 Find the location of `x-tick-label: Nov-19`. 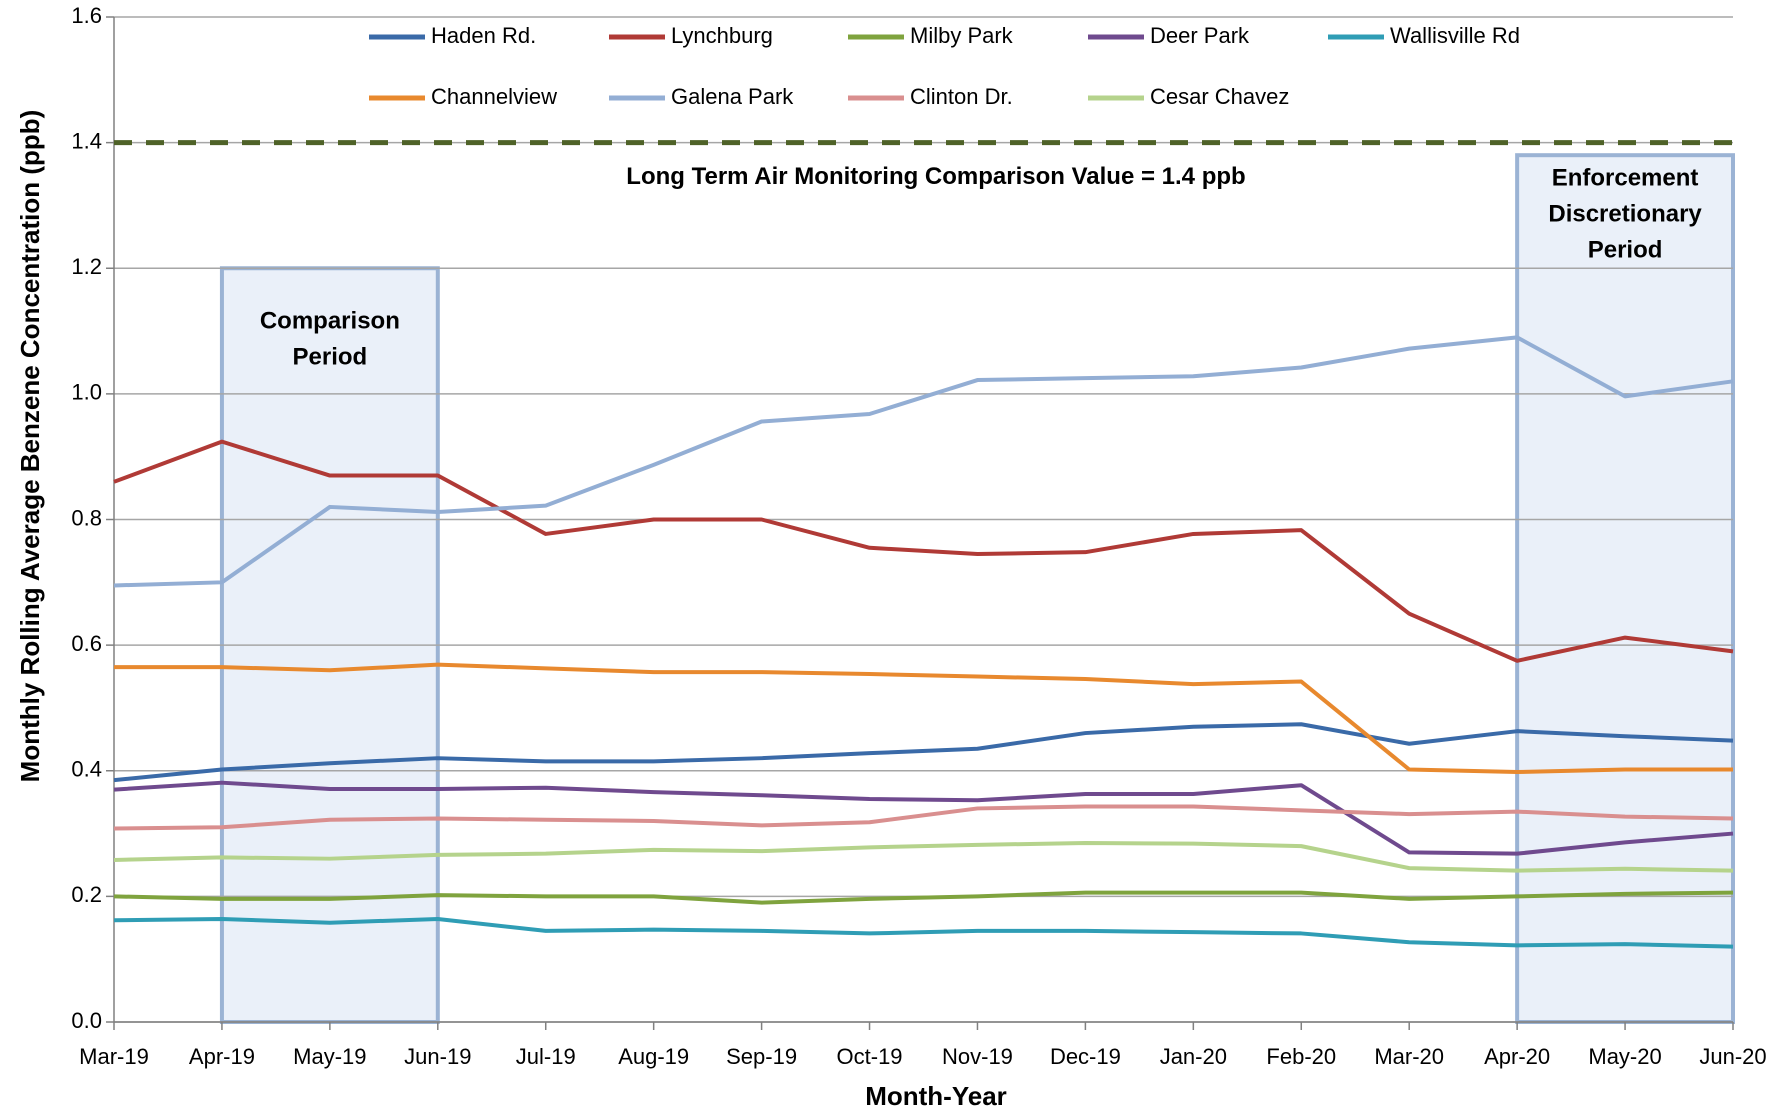

x-tick-label: Nov-19 is located at coordinates (977, 1056).